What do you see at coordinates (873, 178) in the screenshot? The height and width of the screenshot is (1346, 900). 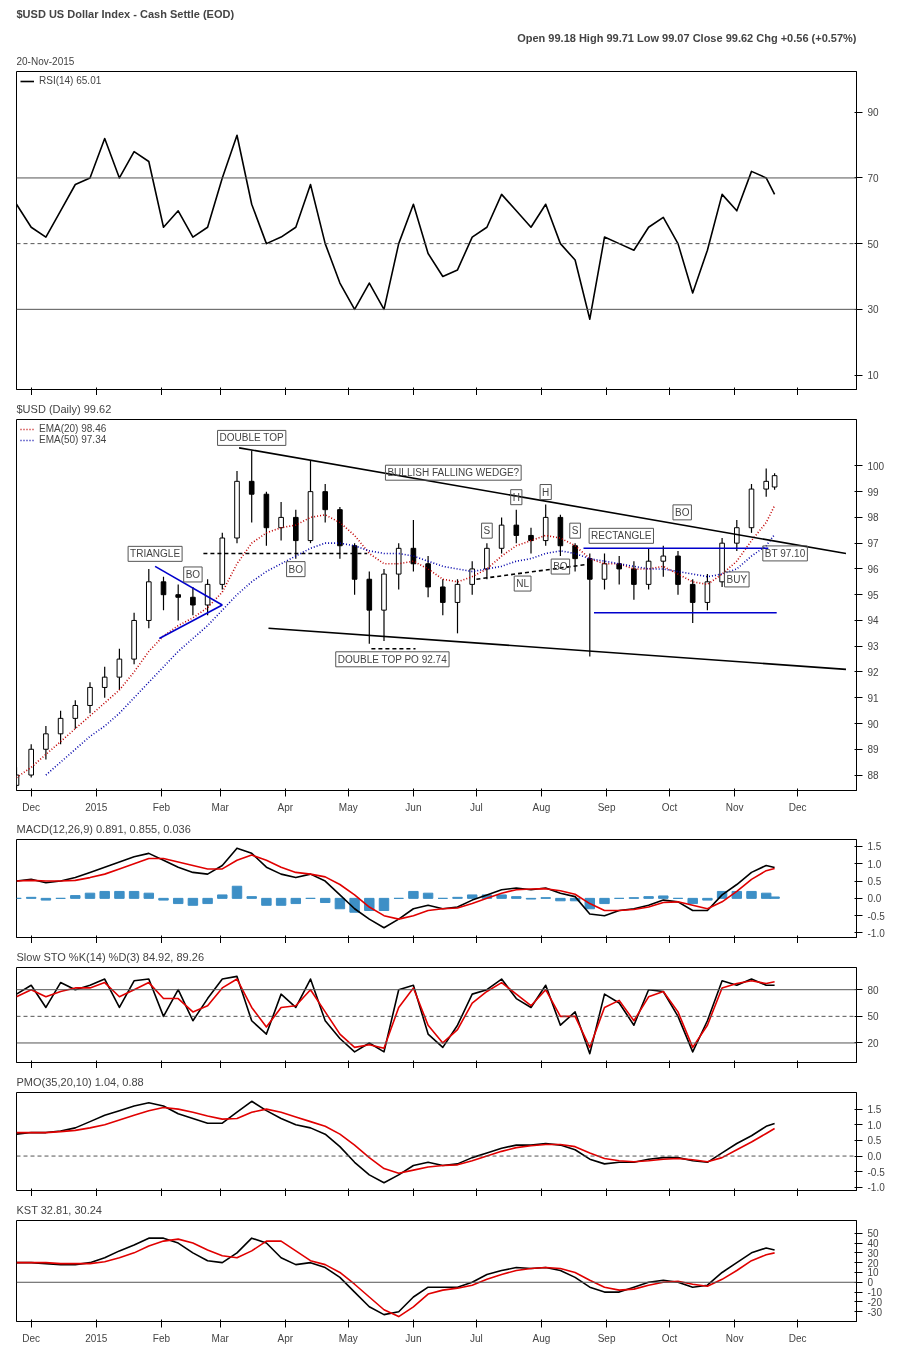 I see `y-tick-label: 70` at bounding box center [873, 178].